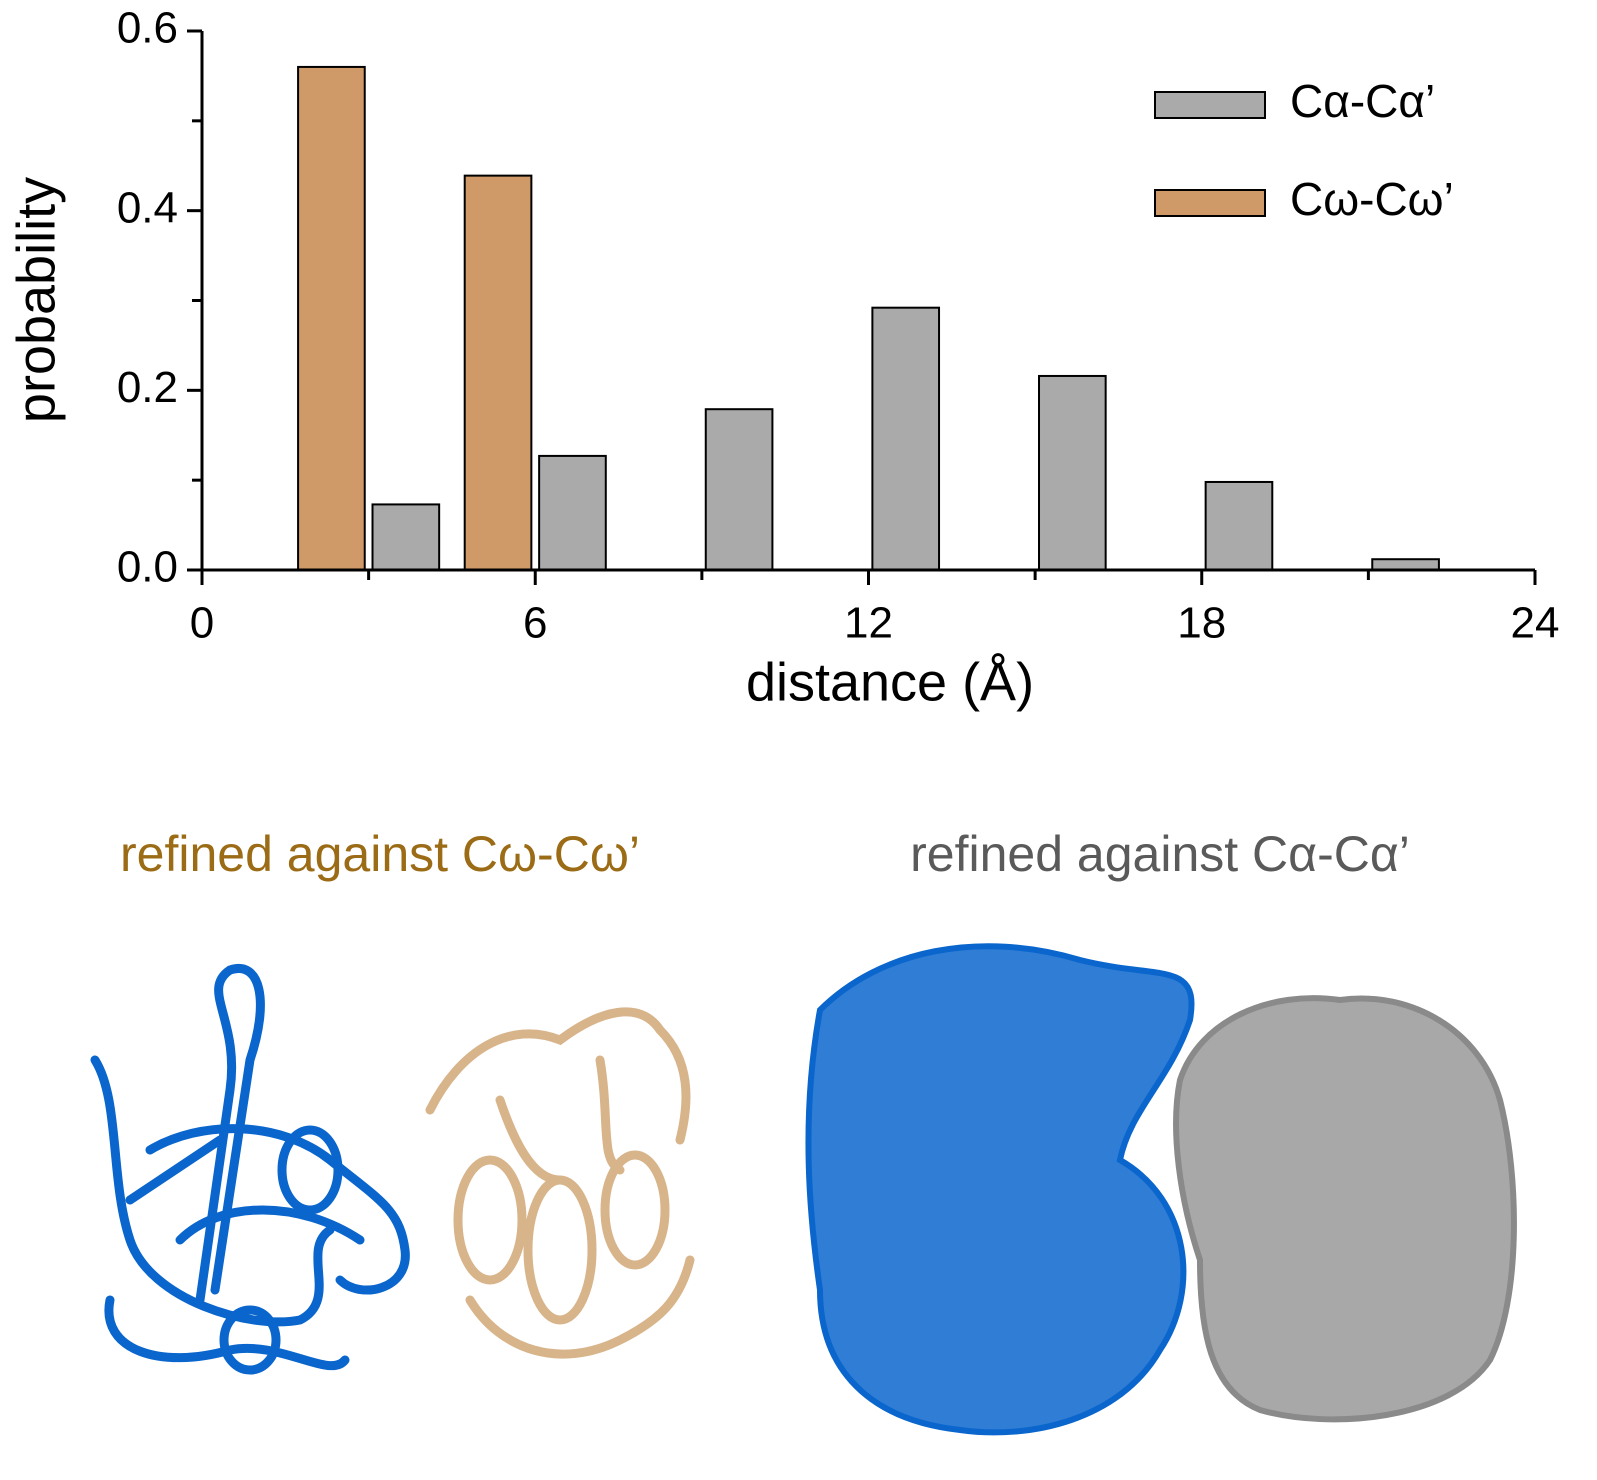 Image resolution: width=1597 pixels, height=1480 pixels. I want to click on y-tick-label: 0.4, so click(147, 207).